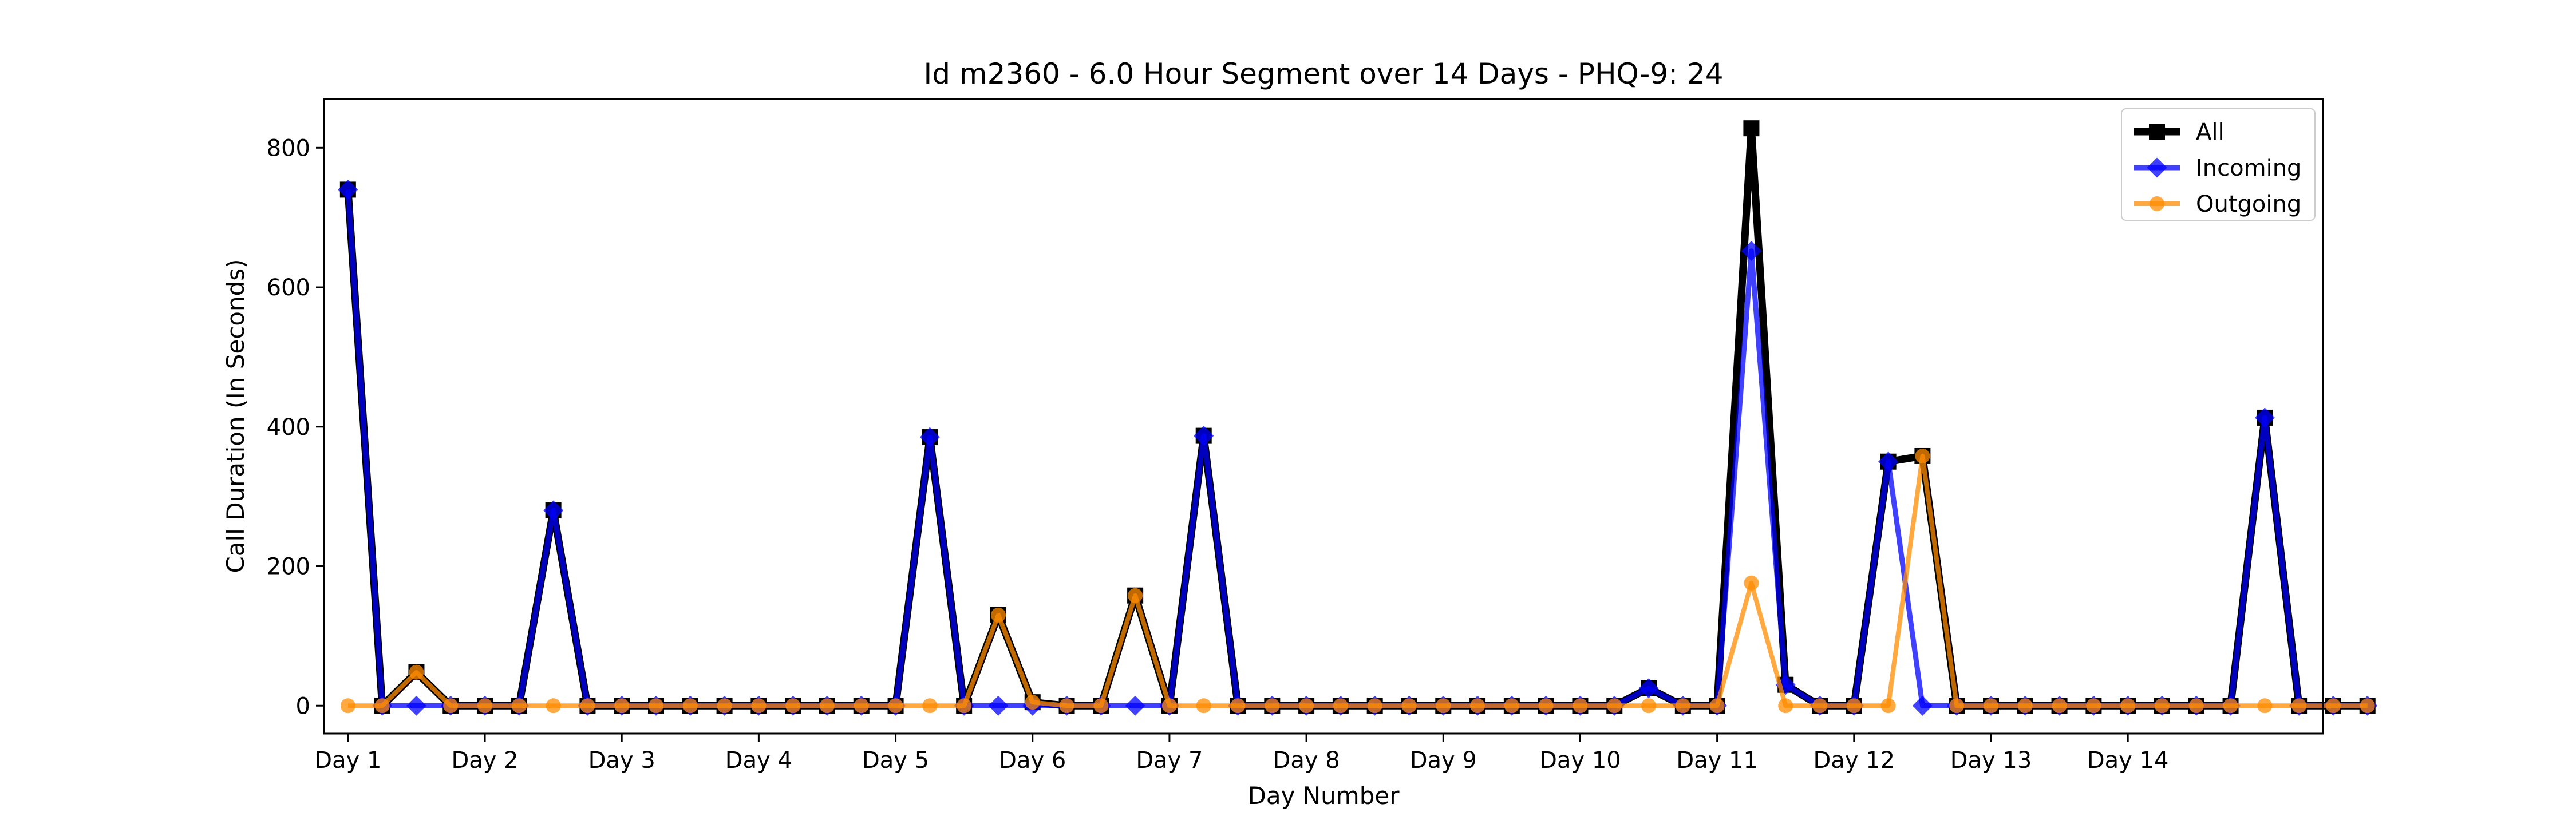 This screenshot has height=824, width=2576. Describe the element at coordinates (288, 288) in the screenshot. I see `y-tick-label: 600` at that location.